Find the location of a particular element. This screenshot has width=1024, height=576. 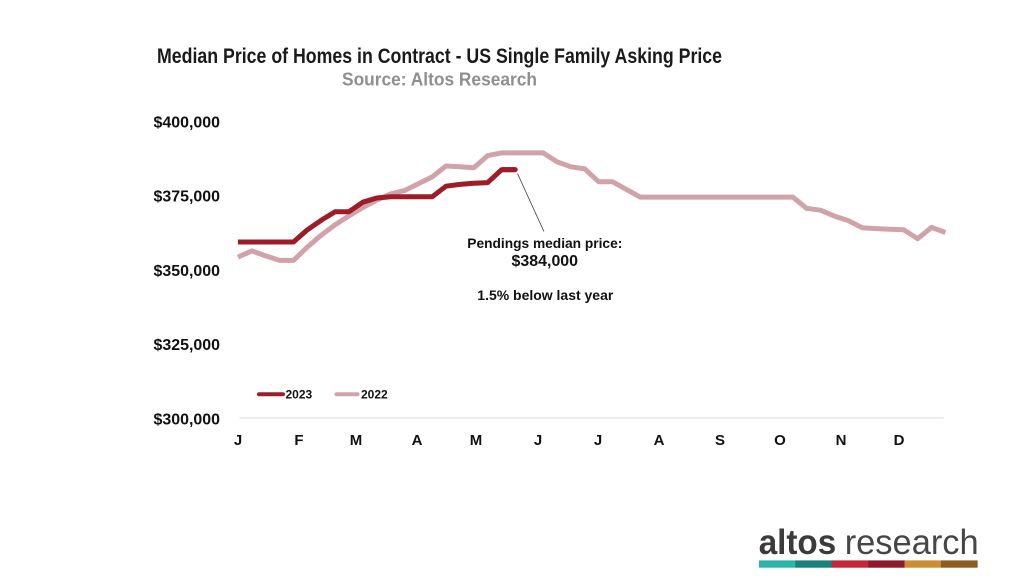

svg-text: 1.5% below last year is located at coordinates (545, 295).